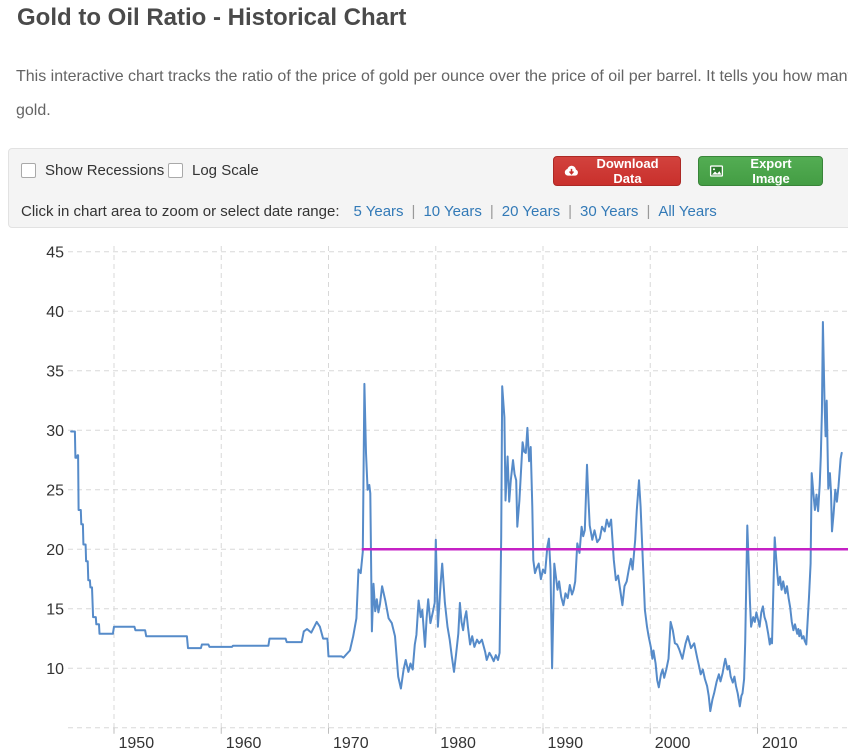  I want to click on image-icon, so click(716, 171).